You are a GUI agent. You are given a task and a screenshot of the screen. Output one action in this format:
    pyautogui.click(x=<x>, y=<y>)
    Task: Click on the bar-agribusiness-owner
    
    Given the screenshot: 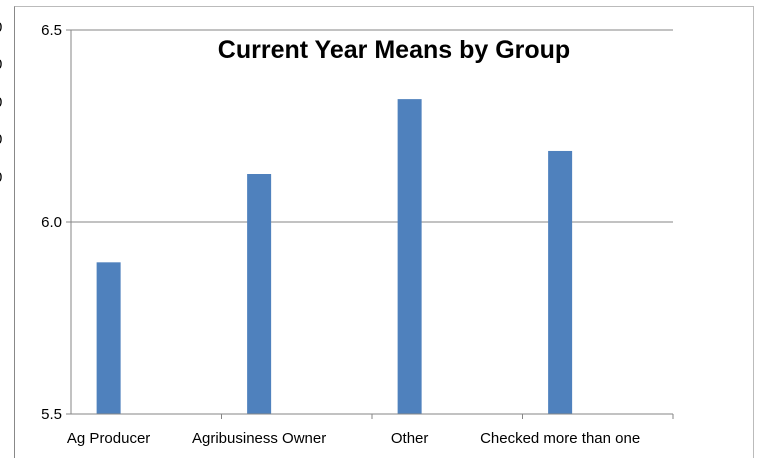 What is the action you would take?
    pyautogui.click(x=259, y=294)
    